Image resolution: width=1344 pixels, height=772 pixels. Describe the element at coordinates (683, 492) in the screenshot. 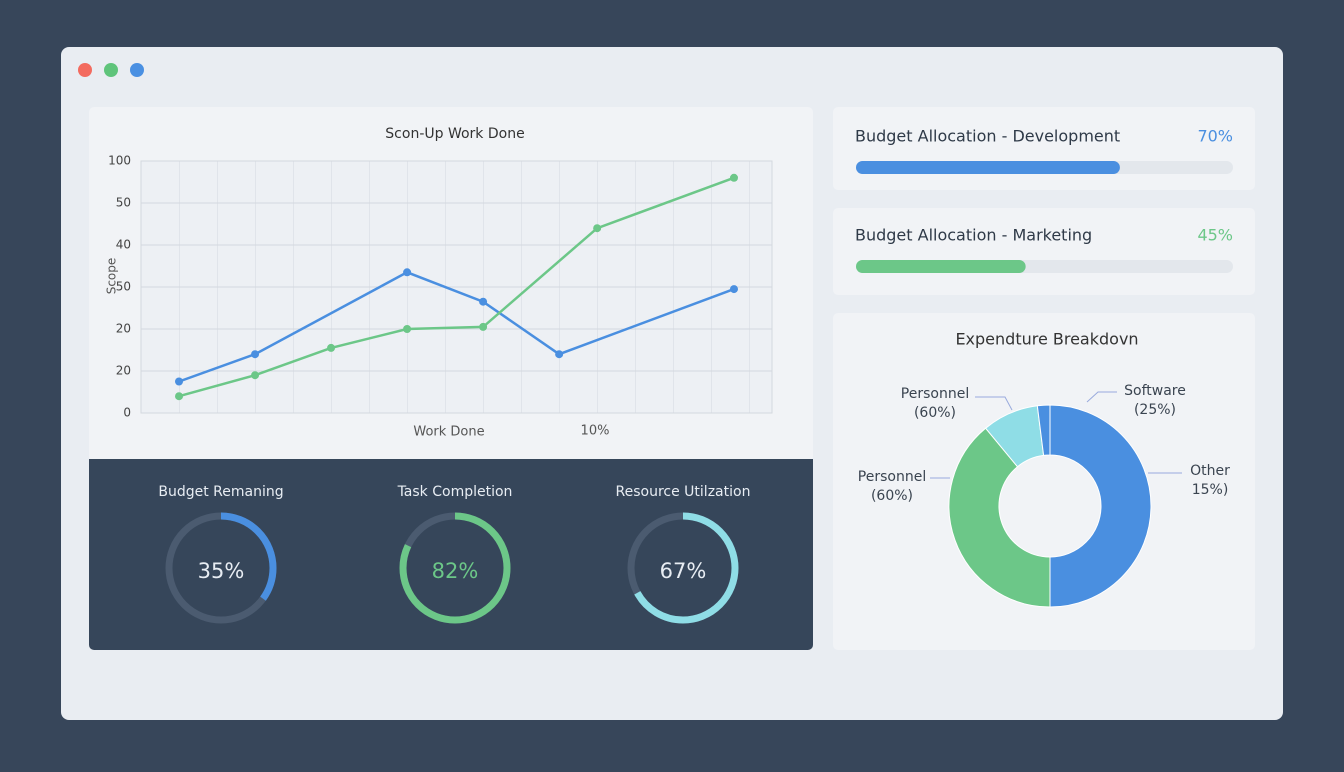

I see `gauge-label: Resource Utilzation` at that location.